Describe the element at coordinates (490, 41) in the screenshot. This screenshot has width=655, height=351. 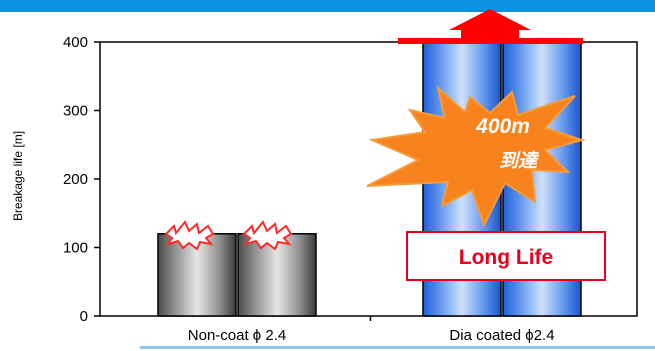
I see `arrow-top-bar` at that location.